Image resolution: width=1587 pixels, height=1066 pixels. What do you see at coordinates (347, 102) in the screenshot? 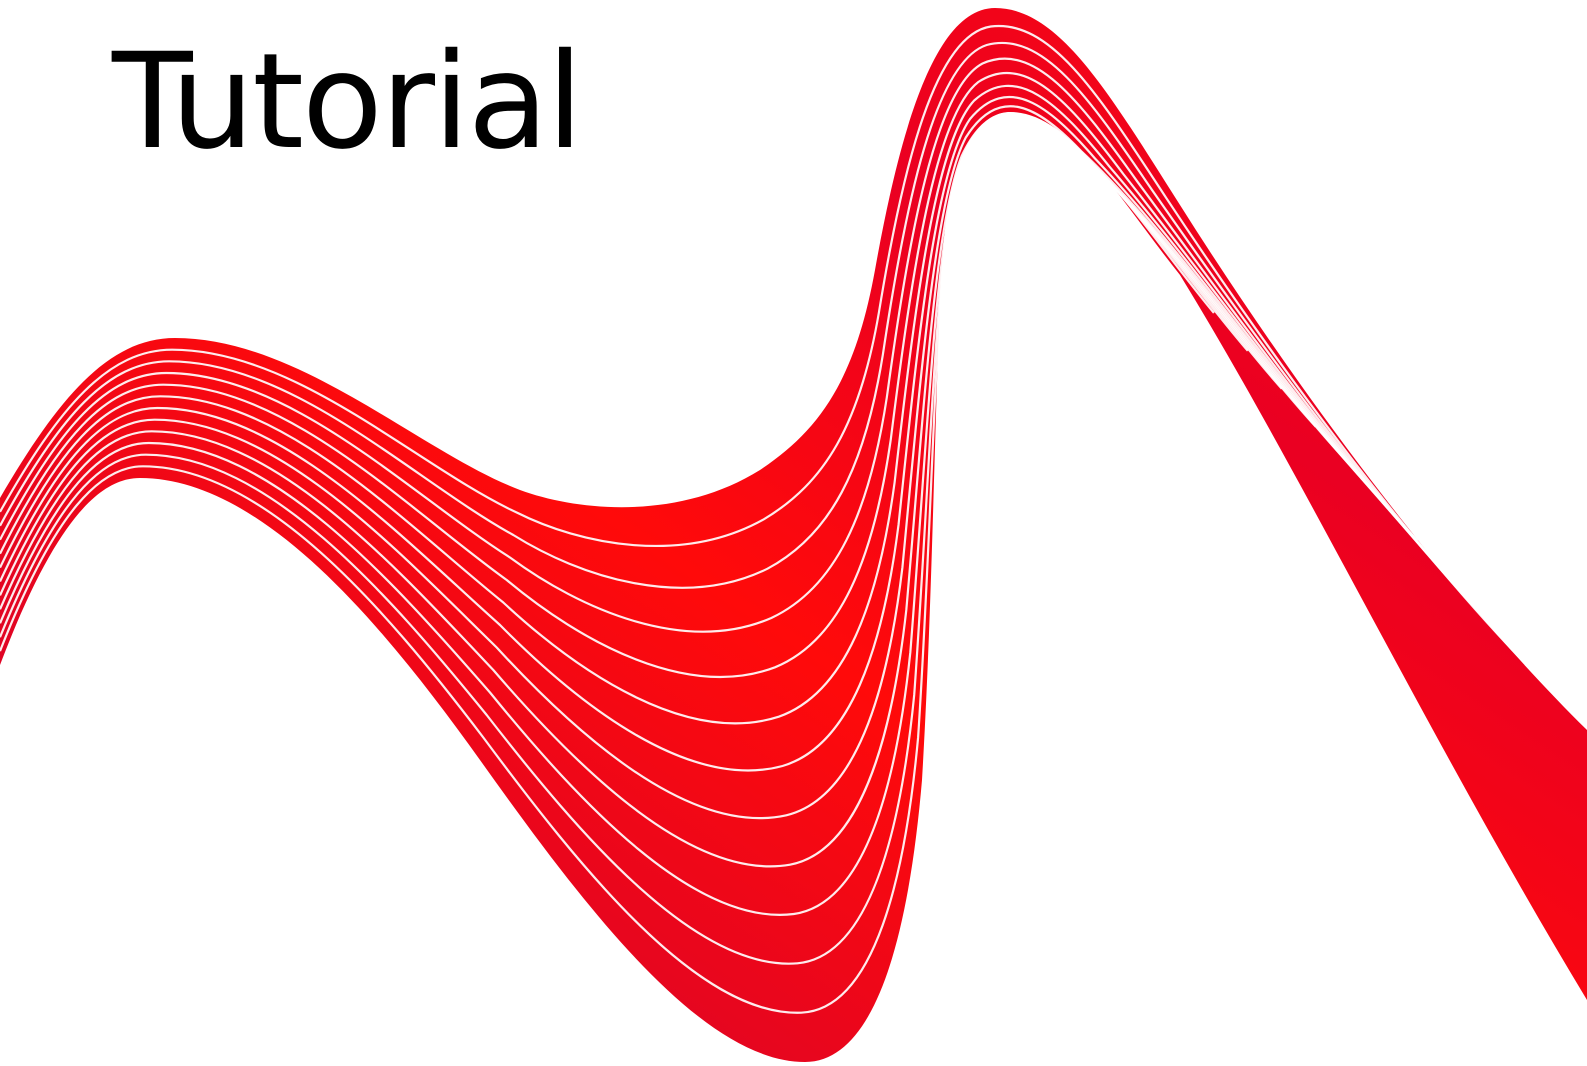
I see `page-title: Tutorial` at bounding box center [347, 102].